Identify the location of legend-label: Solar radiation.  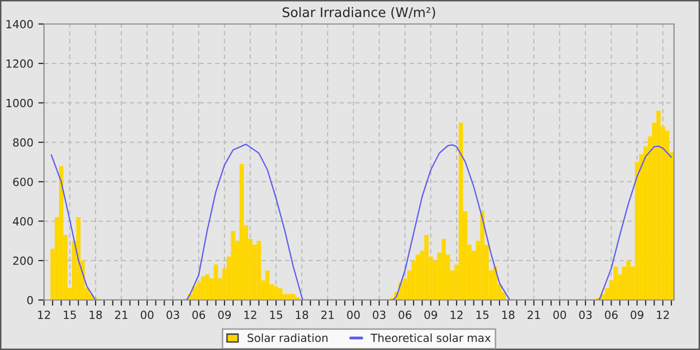
(288, 337).